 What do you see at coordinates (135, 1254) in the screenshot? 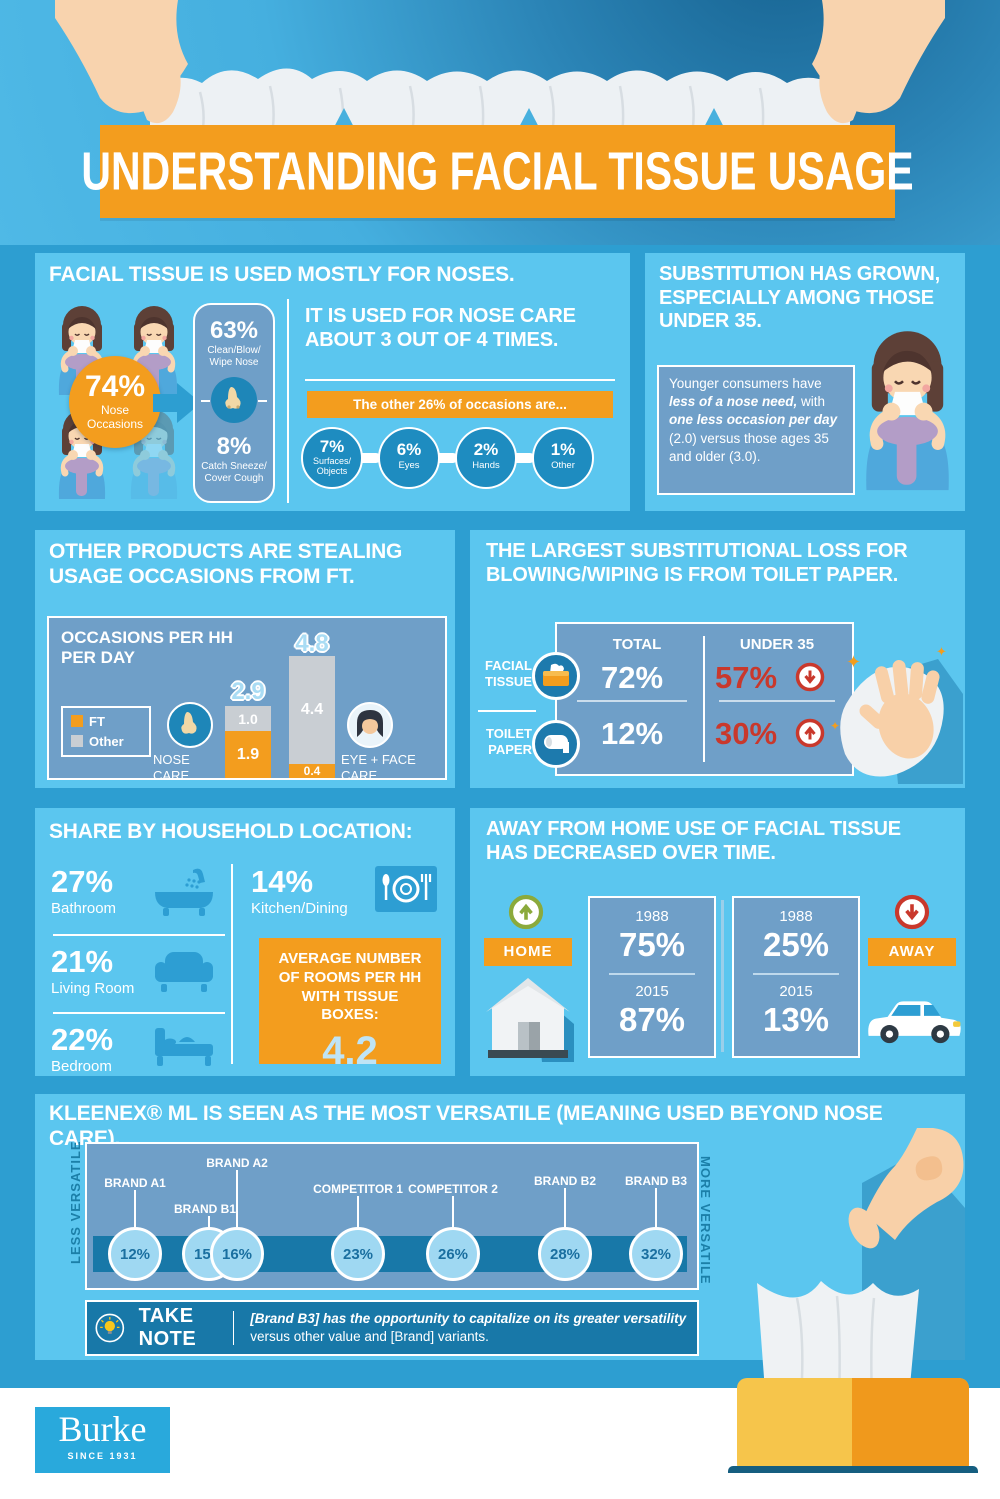
I see `brand-score: 12%` at bounding box center [135, 1254].